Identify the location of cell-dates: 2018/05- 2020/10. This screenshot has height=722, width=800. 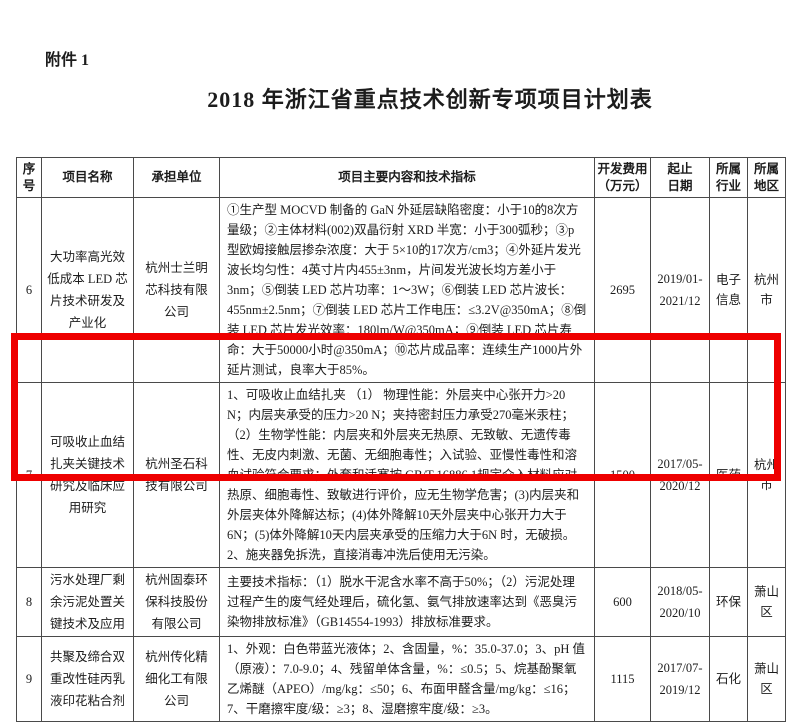
(680, 602).